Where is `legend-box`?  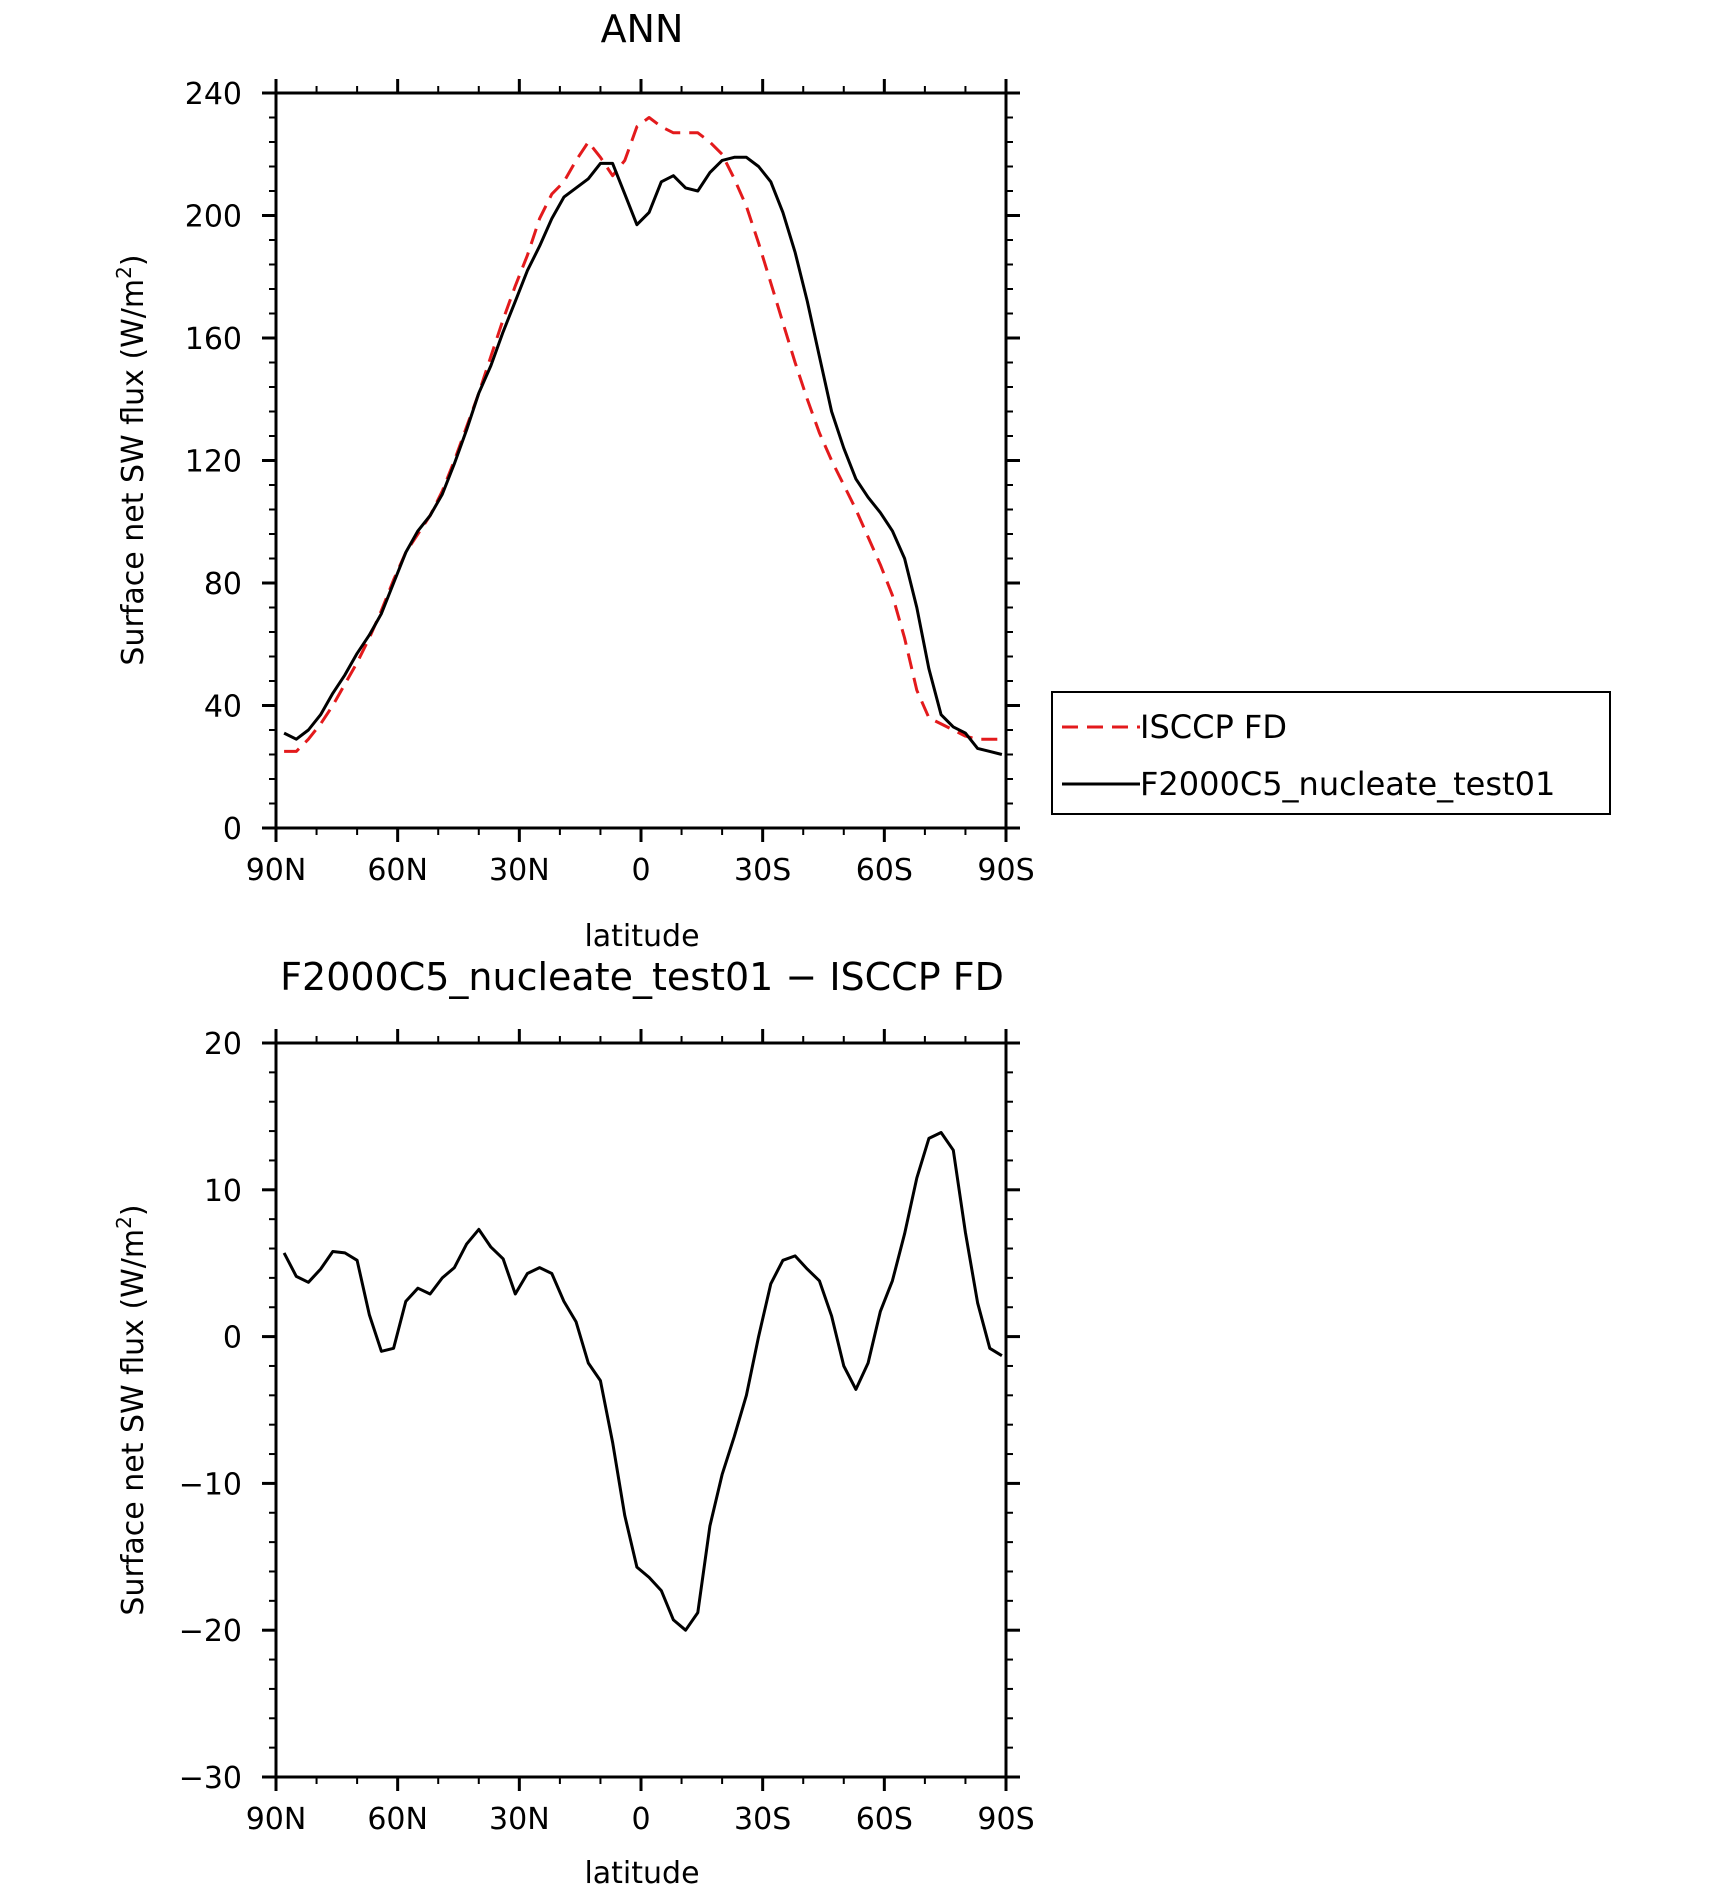
legend-box is located at coordinates (1331, 753).